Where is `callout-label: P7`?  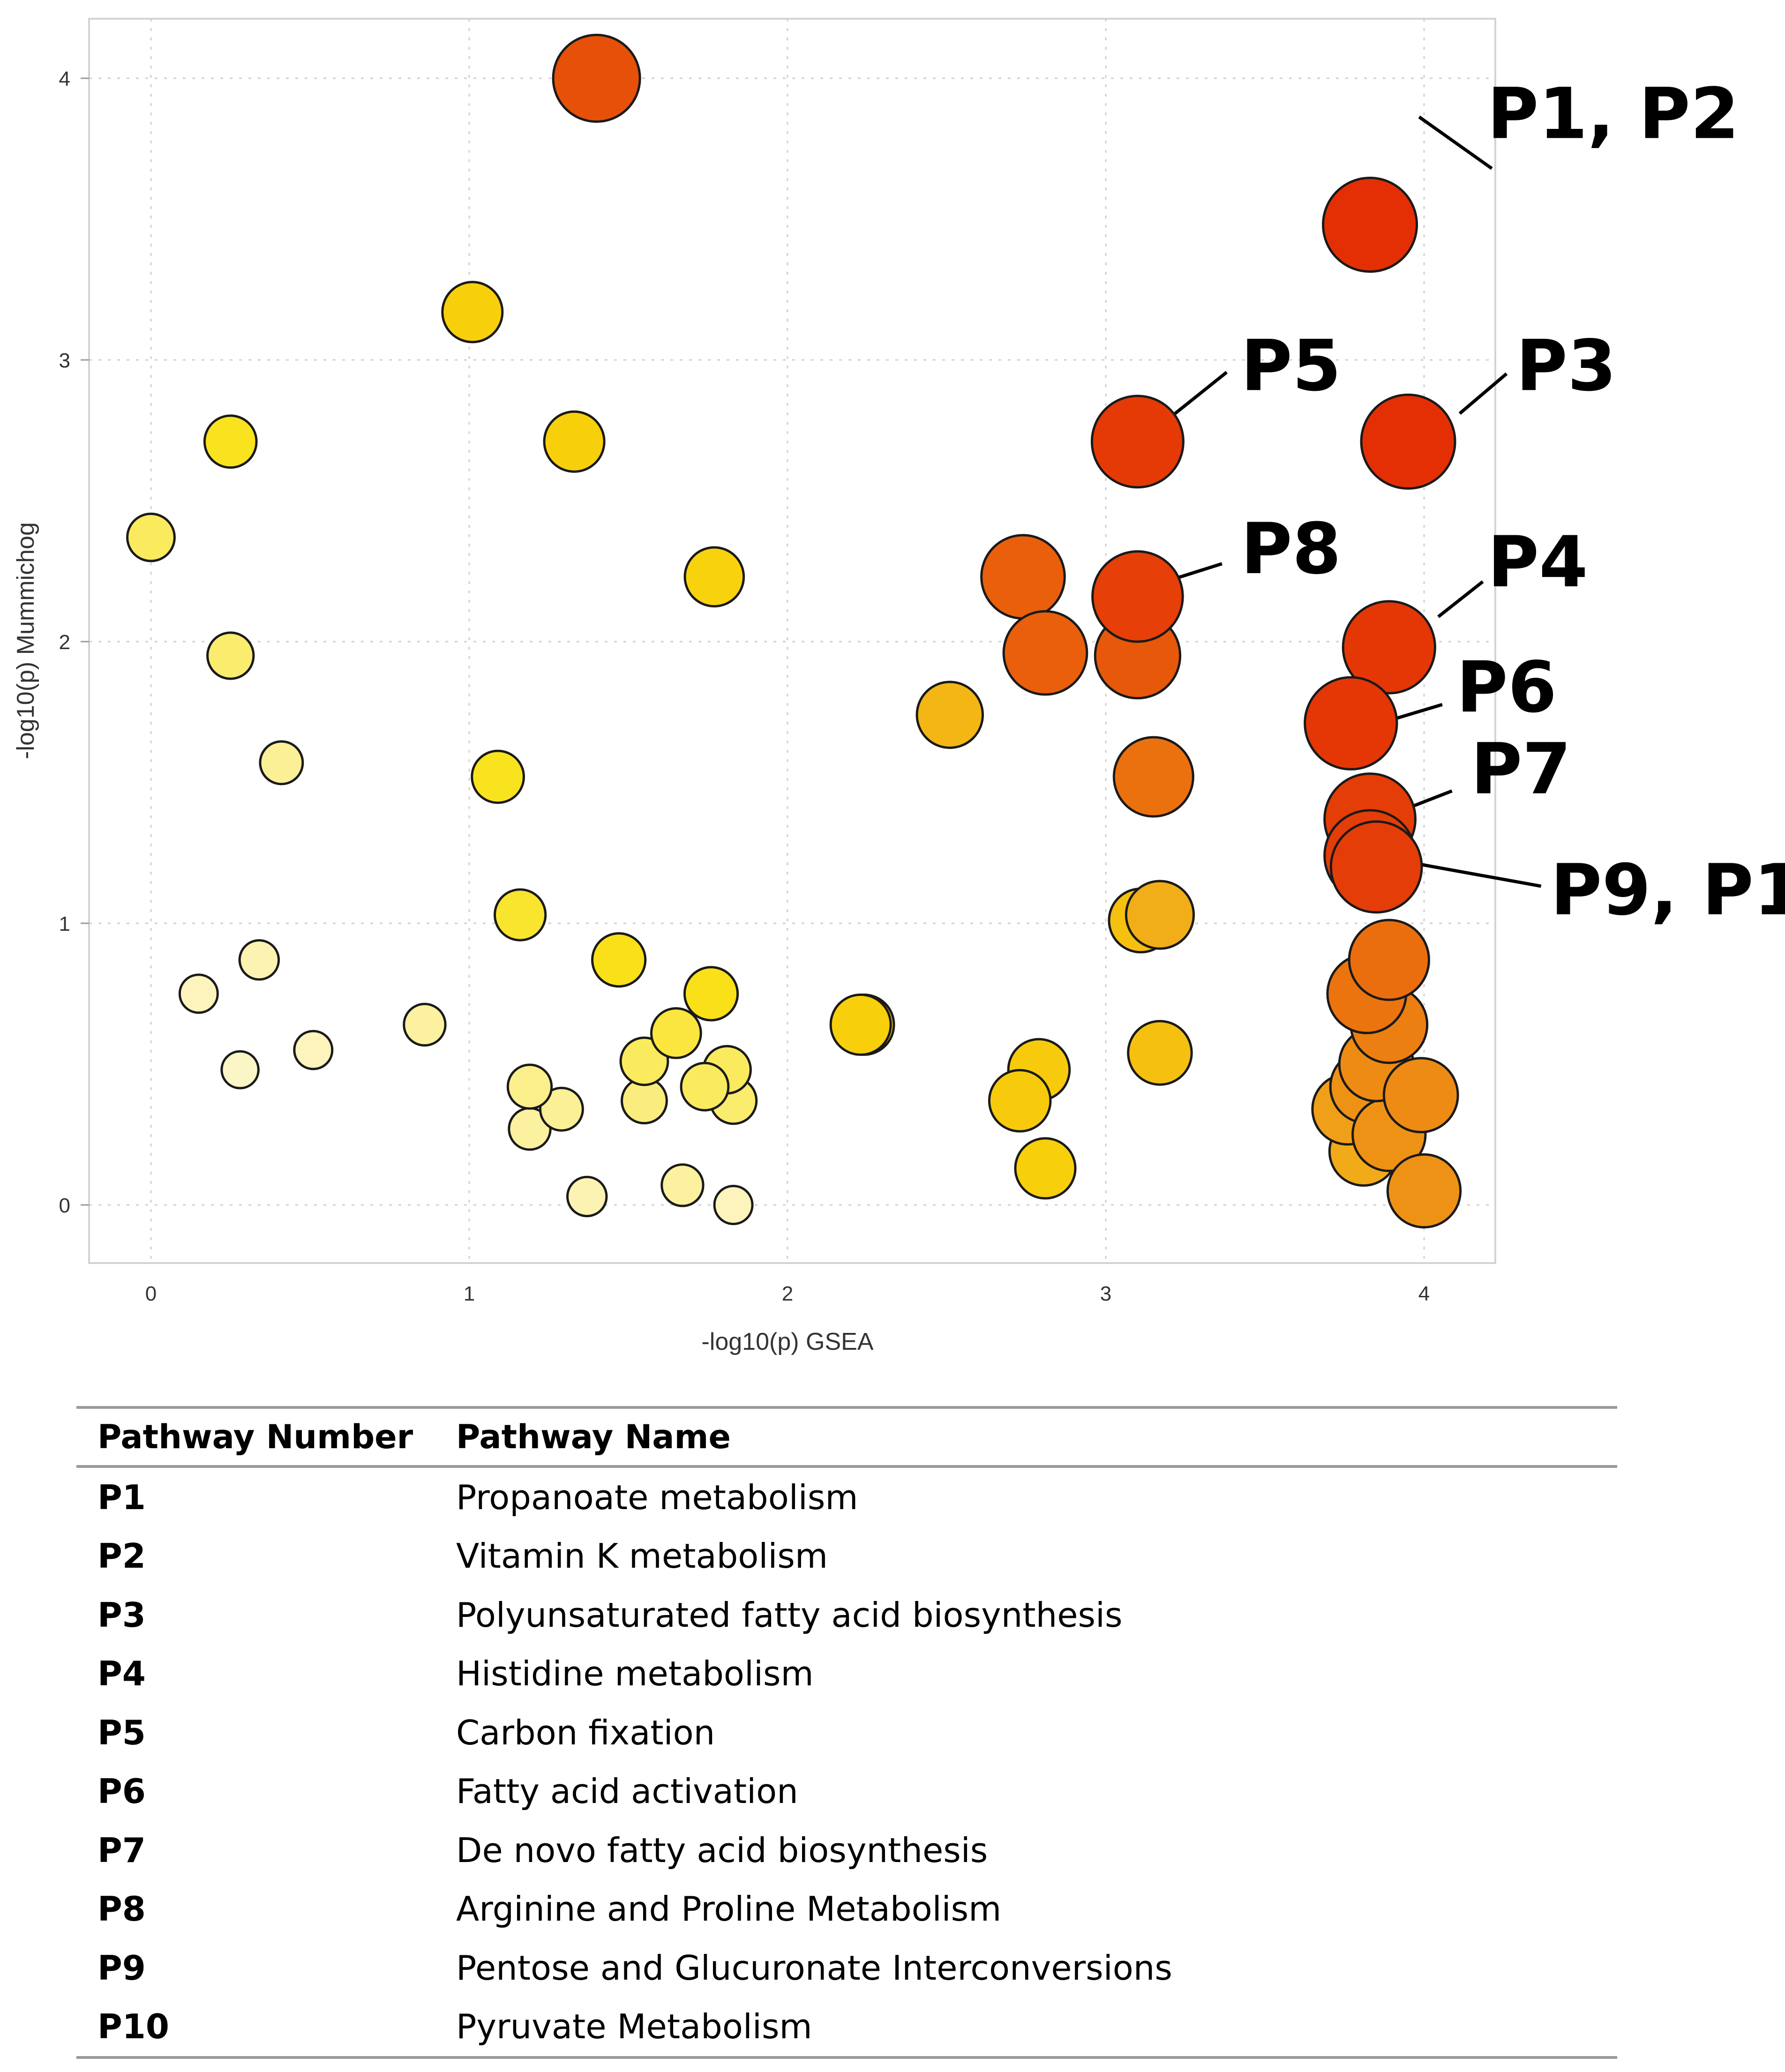 callout-label: P7 is located at coordinates (1521, 769).